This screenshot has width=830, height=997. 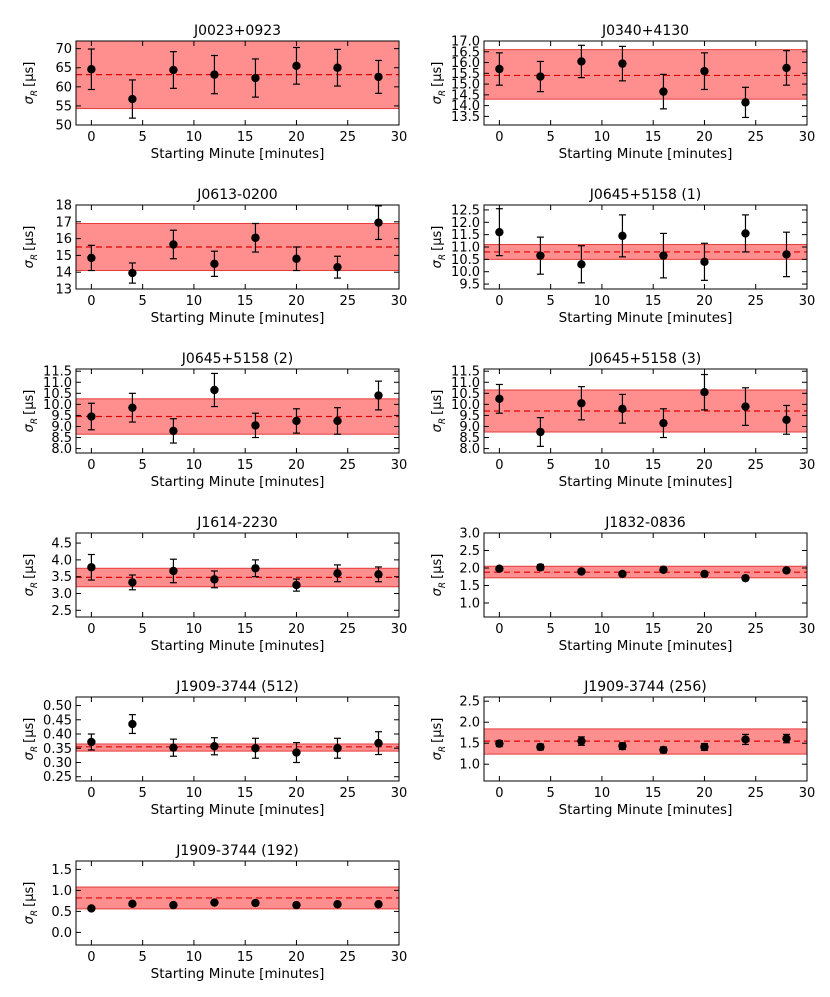 What do you see at coordinates (465, 85) in the screenshot?
I see `y-tick-label: 15.0` at bounding box center [465, 85].